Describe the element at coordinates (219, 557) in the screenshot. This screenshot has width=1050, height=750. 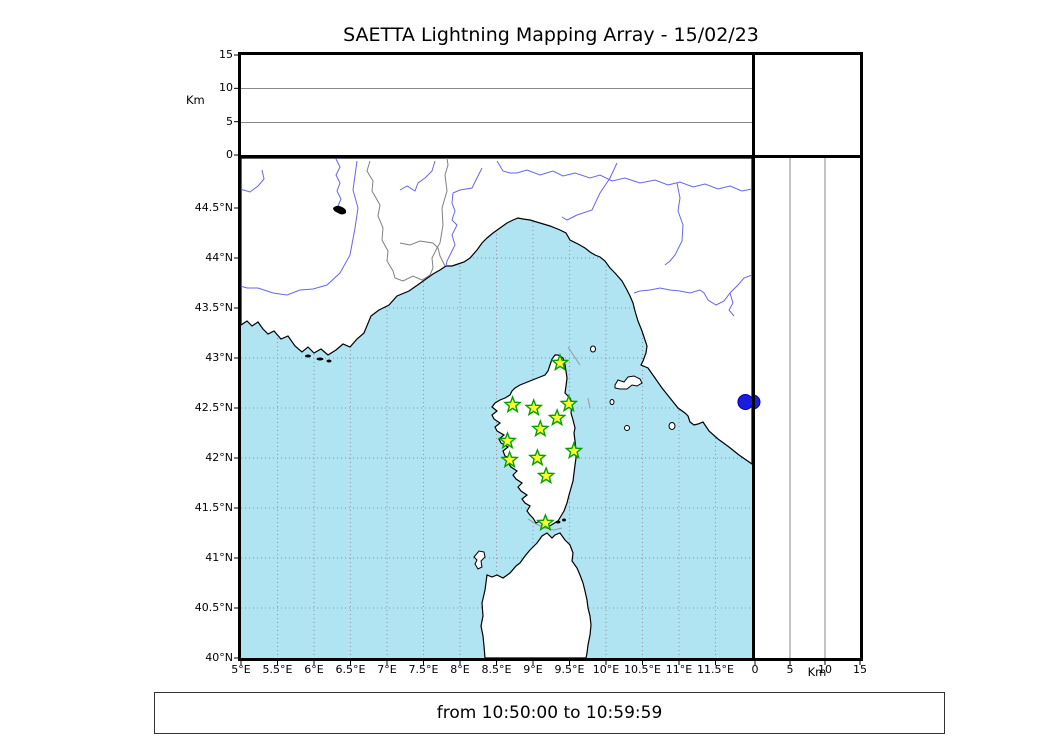
I see `lat-tick-label: 41°N` at that location.